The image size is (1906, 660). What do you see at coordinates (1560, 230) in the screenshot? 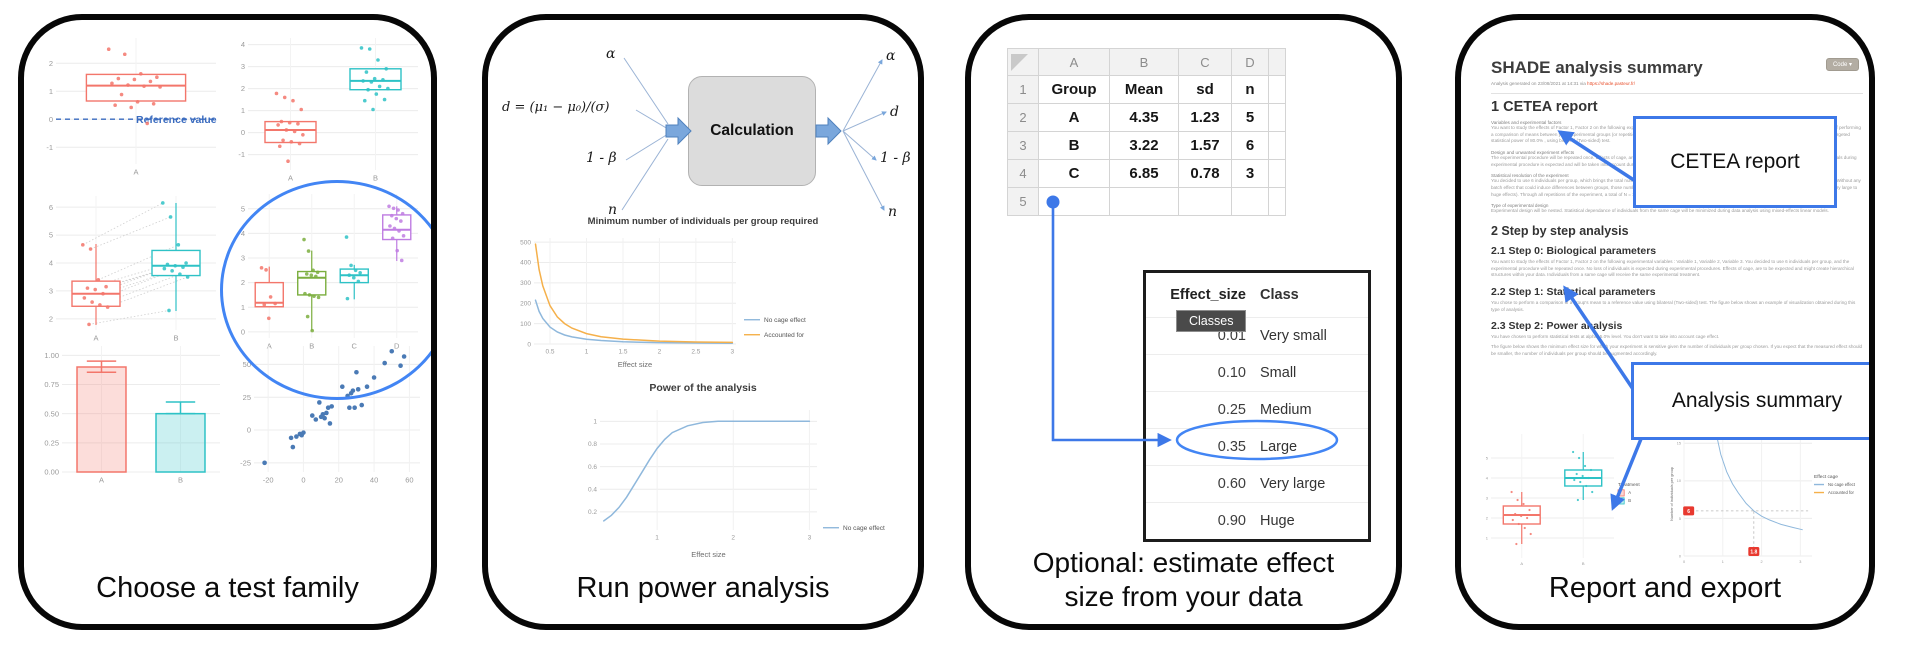
I see `section-heading: 2 Step by step analysis` at bounding box center [1560, 230].